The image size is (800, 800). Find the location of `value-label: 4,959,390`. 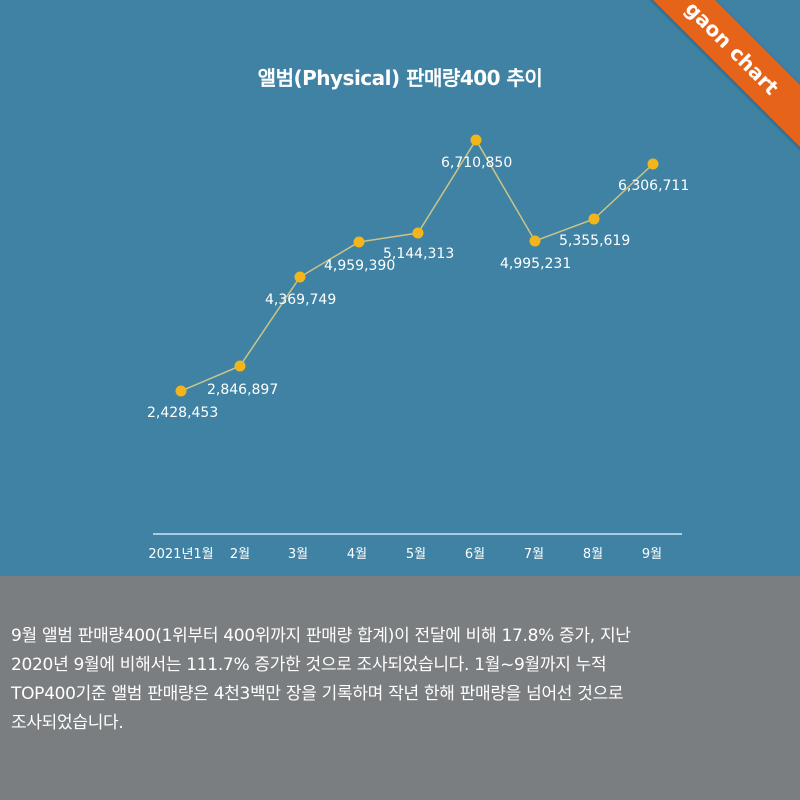

value-label: 4,959,390 is located at coordinates (360, 266).